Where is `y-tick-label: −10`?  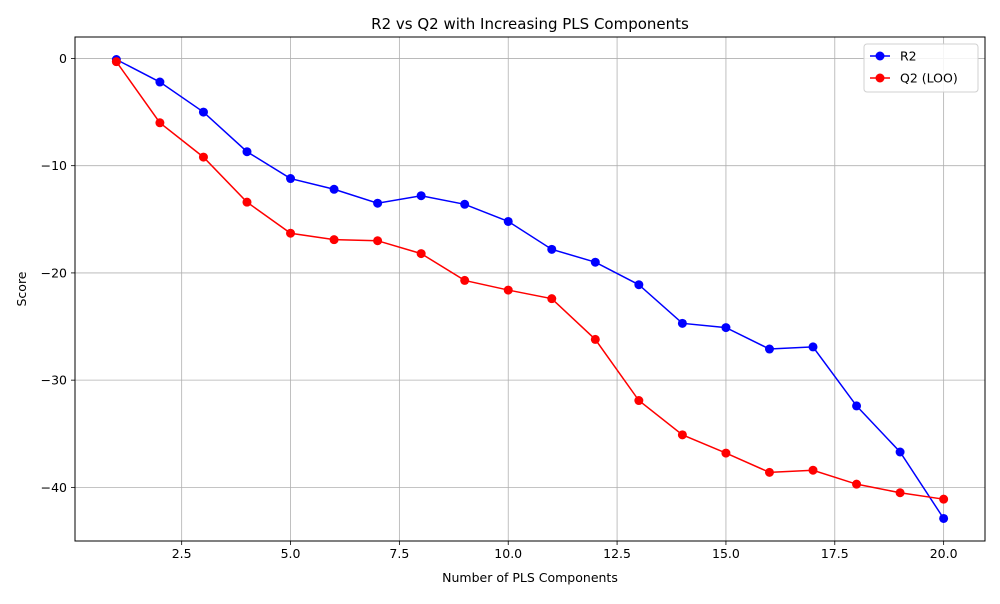 y-tick-label: −10 is located at coordinates (54, 165).